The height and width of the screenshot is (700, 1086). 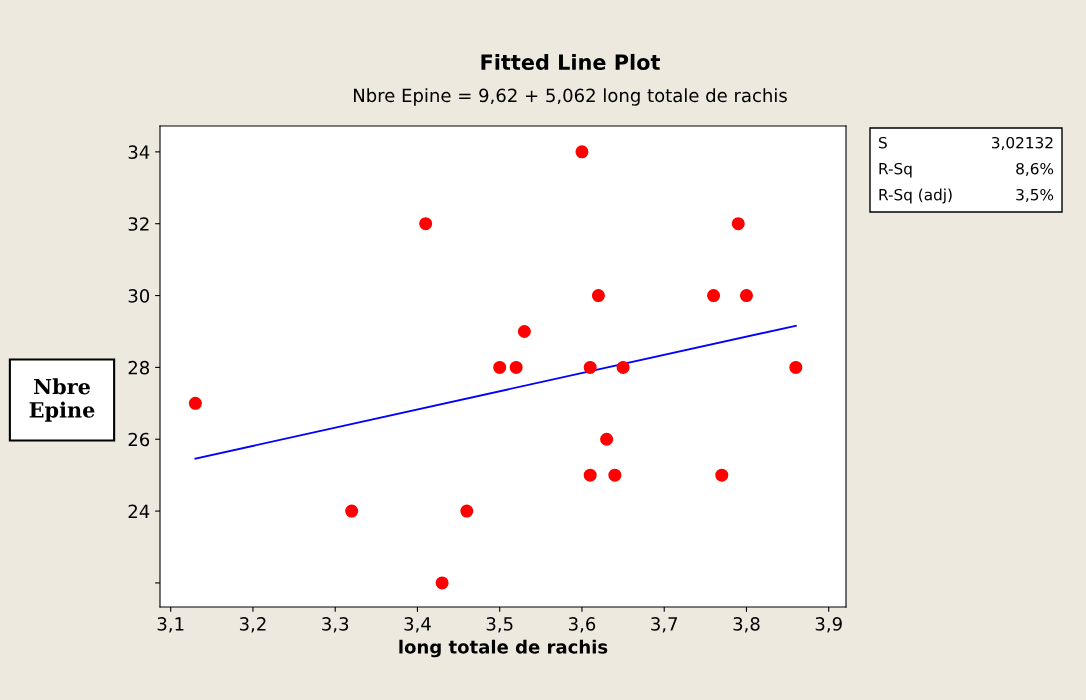 What do you see at coordinates (828, 625) in the screenshot?
I see `x-tick-label: 3,9` at bounding box center [828, 625].